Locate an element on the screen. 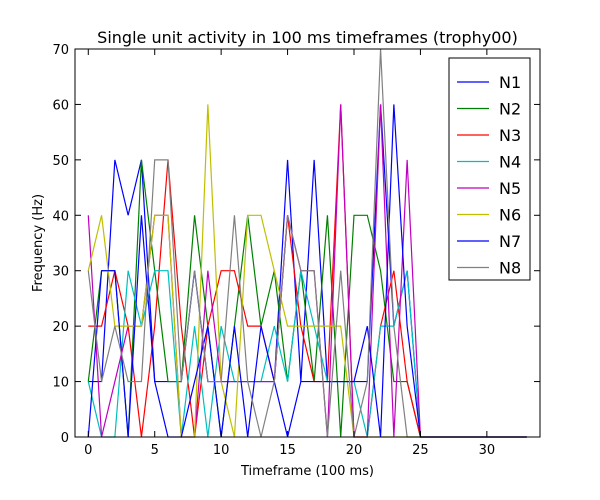  legend-label: N1 is located at coordinates (510, 82).